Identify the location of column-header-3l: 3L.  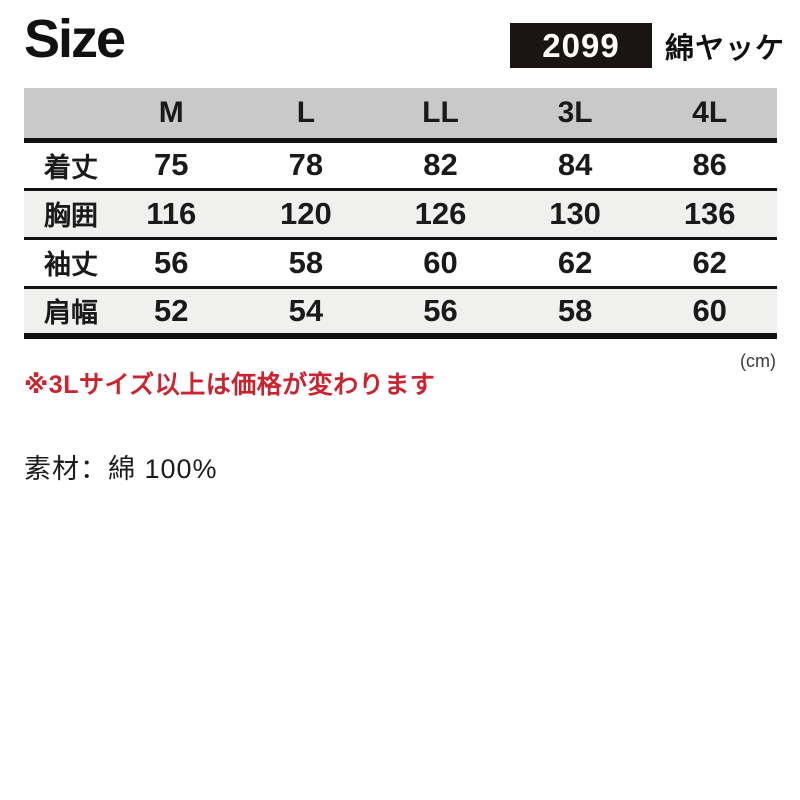
(575, 114).